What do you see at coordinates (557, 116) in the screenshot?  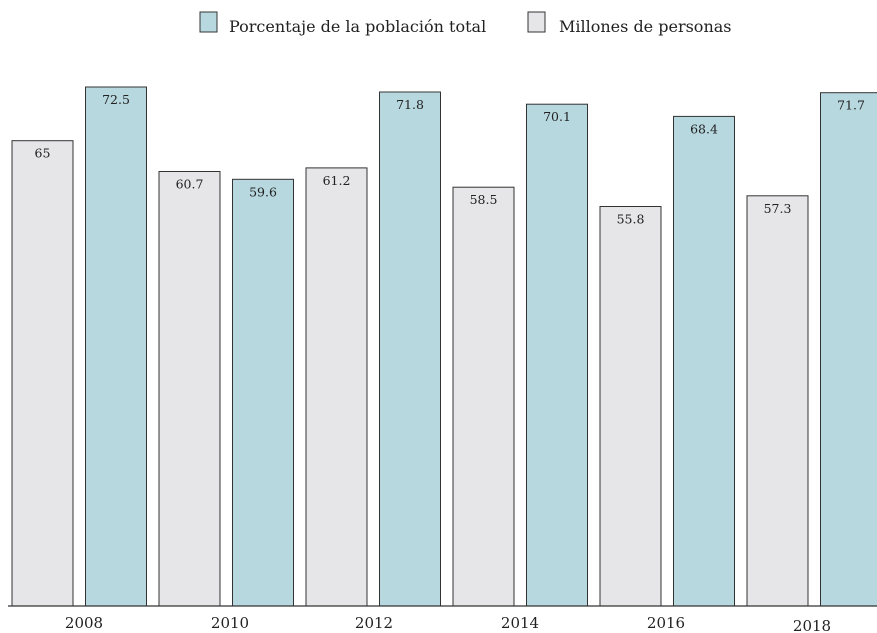 I see `value-label-porcentaje-de-la-poblacion-total-3: 70.1` at bounding box center [557, 116].